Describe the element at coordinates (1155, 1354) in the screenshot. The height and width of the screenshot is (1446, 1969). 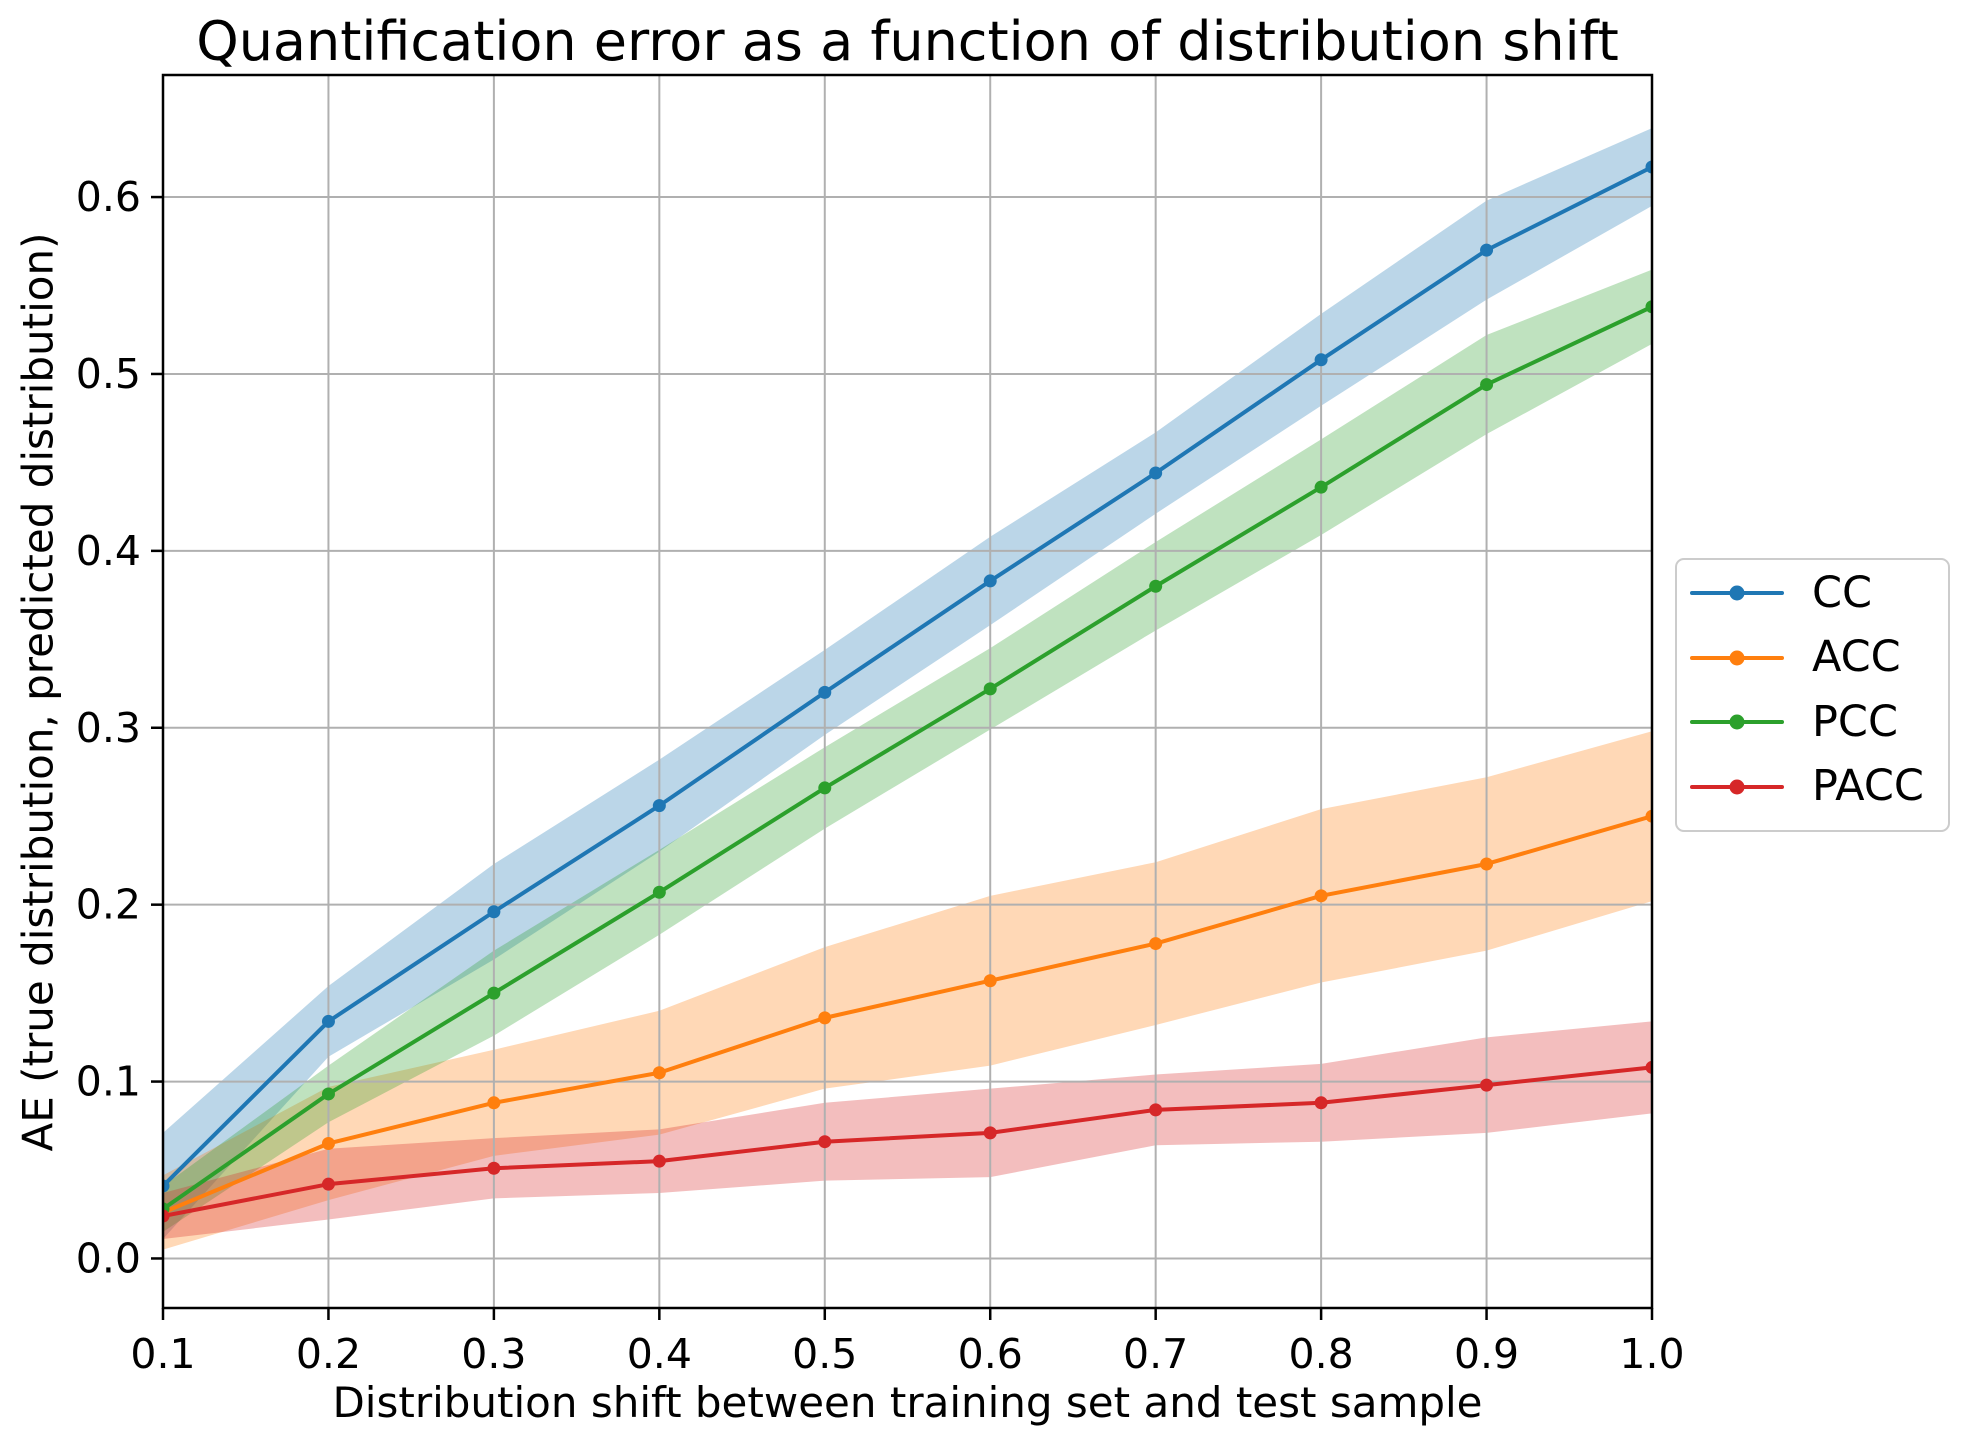
I see `x-tick-label: 0.7` at that location.